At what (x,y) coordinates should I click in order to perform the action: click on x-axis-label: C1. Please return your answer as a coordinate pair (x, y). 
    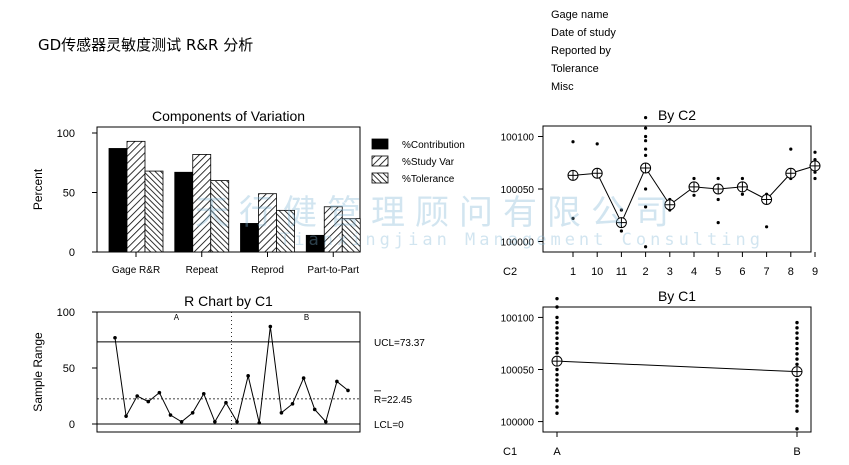
    Looking at the image, I should click on (510, 452).